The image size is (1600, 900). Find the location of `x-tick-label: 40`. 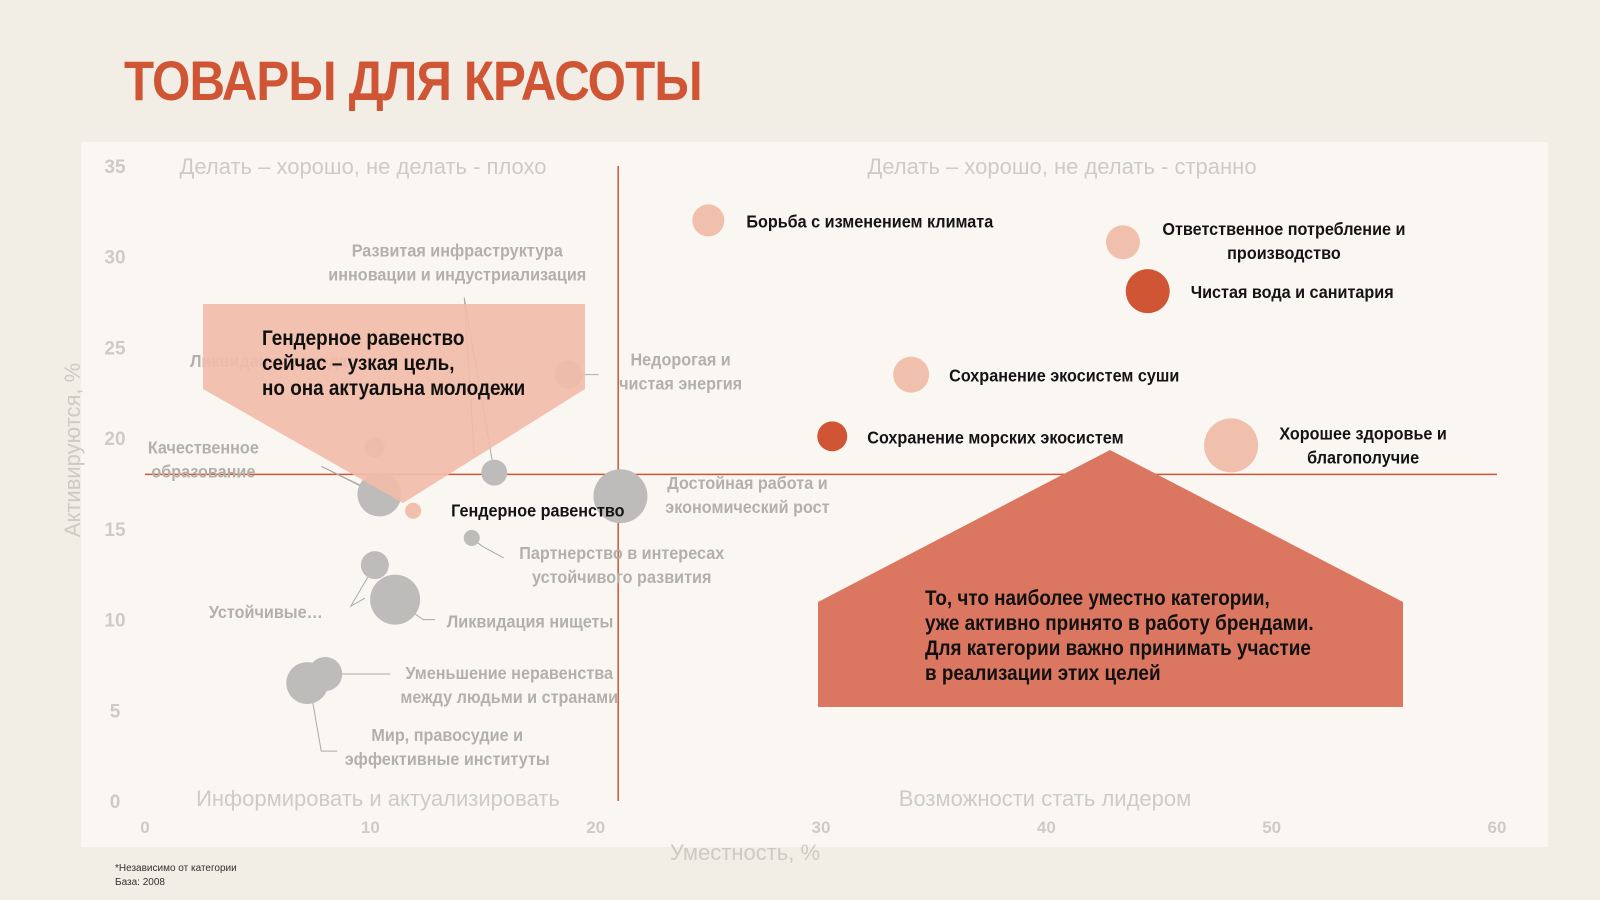

x-tick-label: 40 is located at coordinates (1046, 827).